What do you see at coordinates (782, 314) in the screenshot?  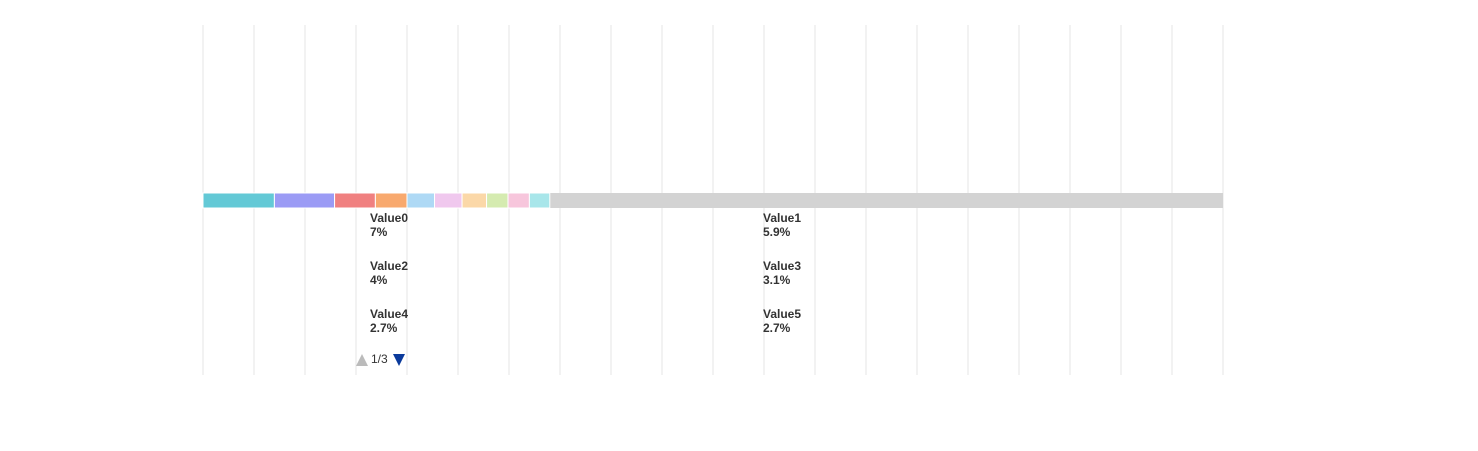 I see `legend-label: Value5` at bounding box center [782, 314].